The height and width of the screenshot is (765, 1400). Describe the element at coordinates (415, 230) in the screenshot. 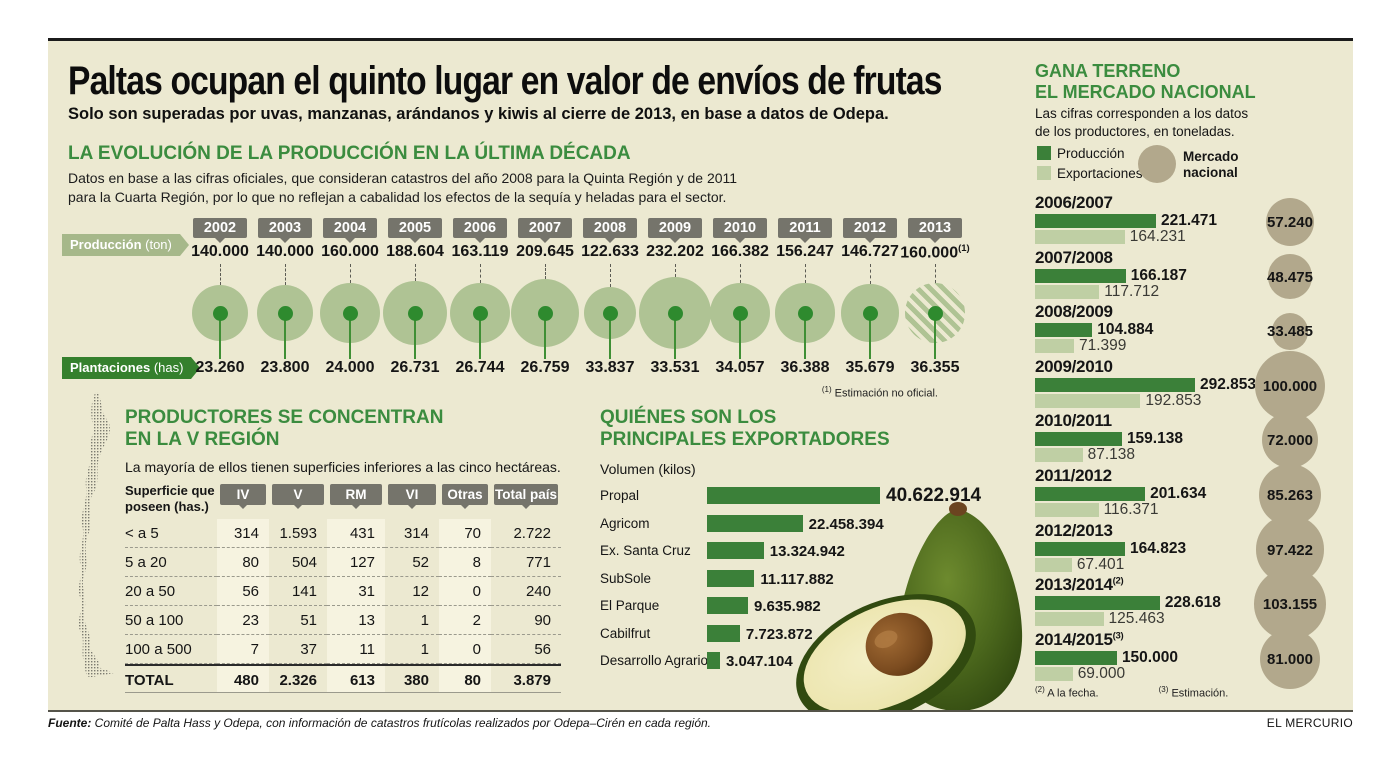

I see `year-badge: 2005` at that location.